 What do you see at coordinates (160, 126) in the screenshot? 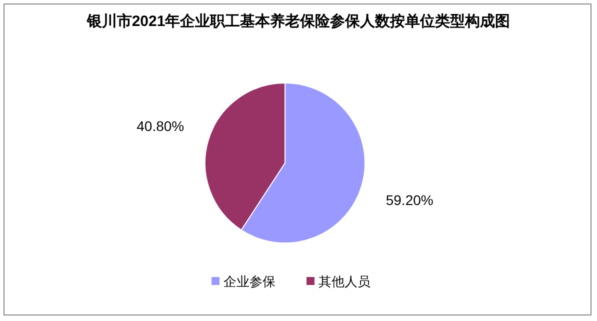
I see `data-label: 40.80%` at bounding box center [160, 126].